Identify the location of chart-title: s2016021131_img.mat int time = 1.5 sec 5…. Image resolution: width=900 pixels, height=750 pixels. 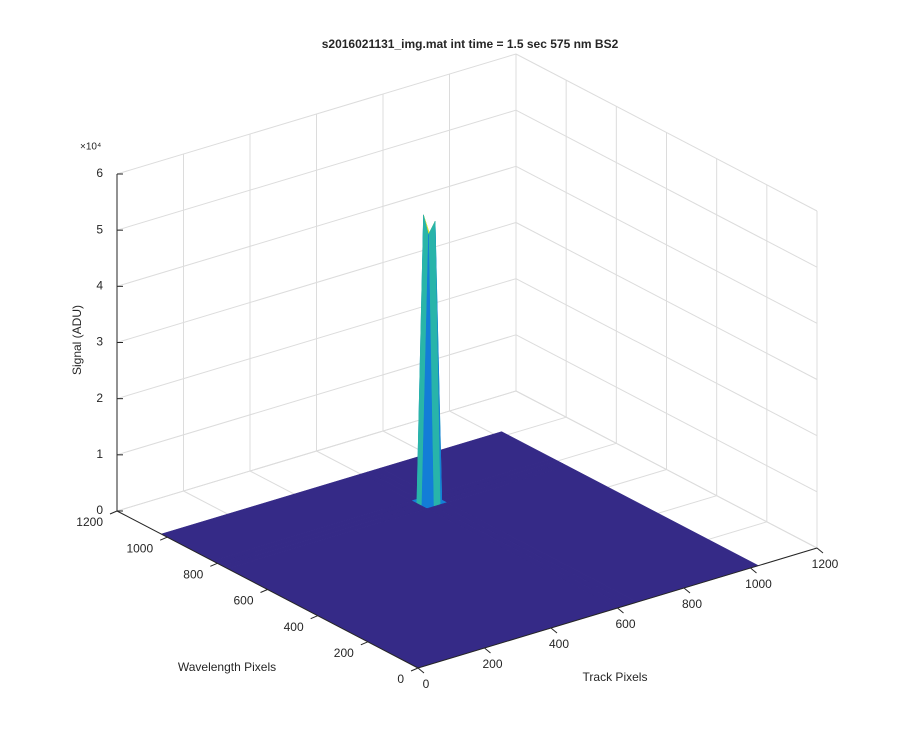
(470, 44).